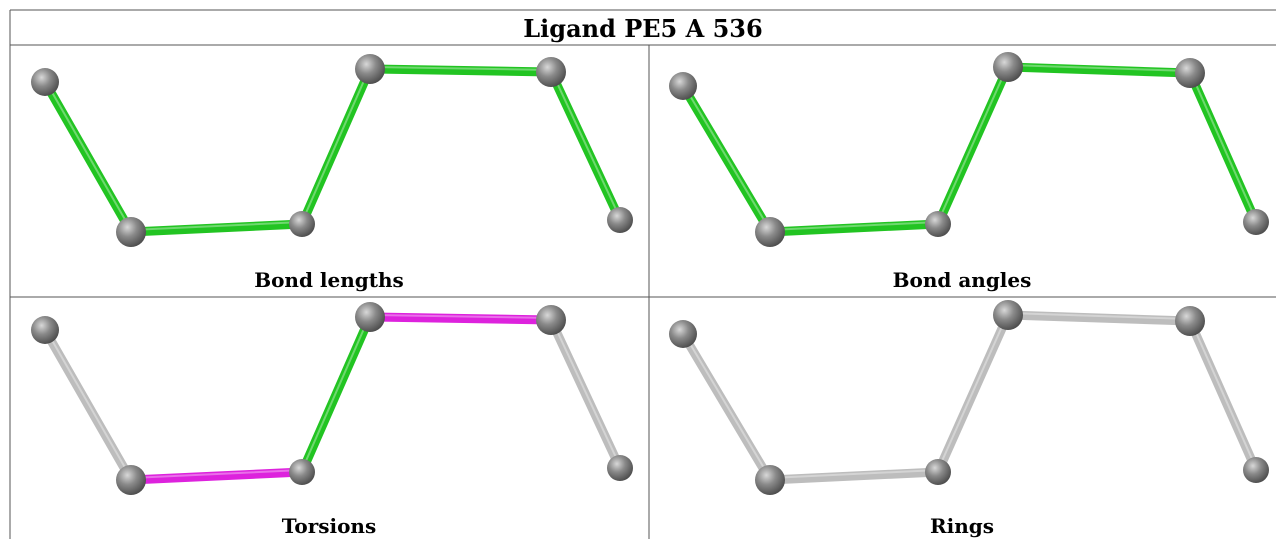  What do you see at coordinates (962, 526) in the screenshot?
I see `panel-label-rings: Rings` at bounding box center [962, 526].